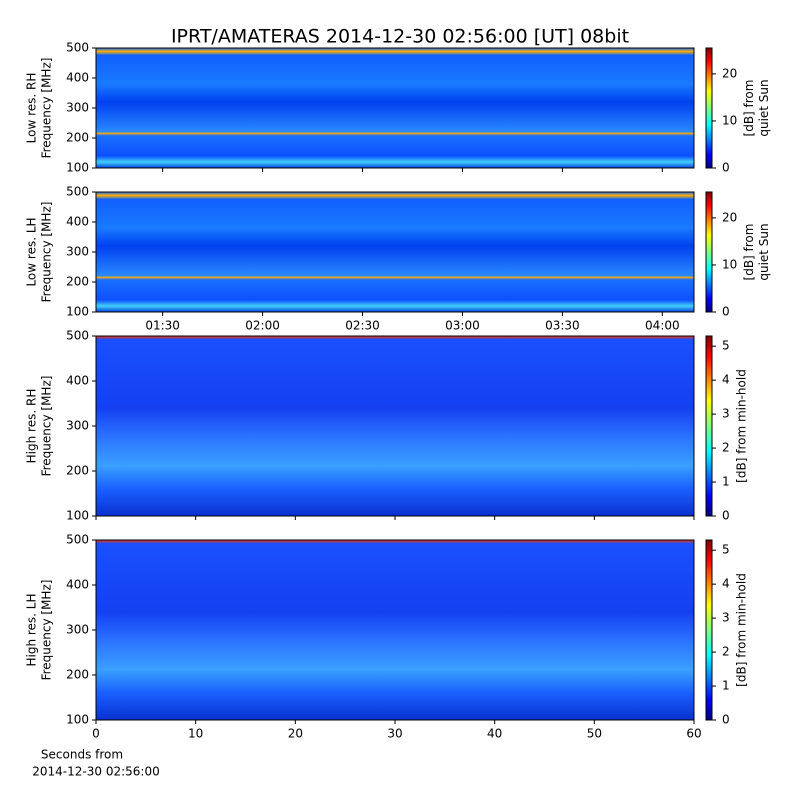  I want to click on y-axis-label: Low res. RH, so click(32, 108).